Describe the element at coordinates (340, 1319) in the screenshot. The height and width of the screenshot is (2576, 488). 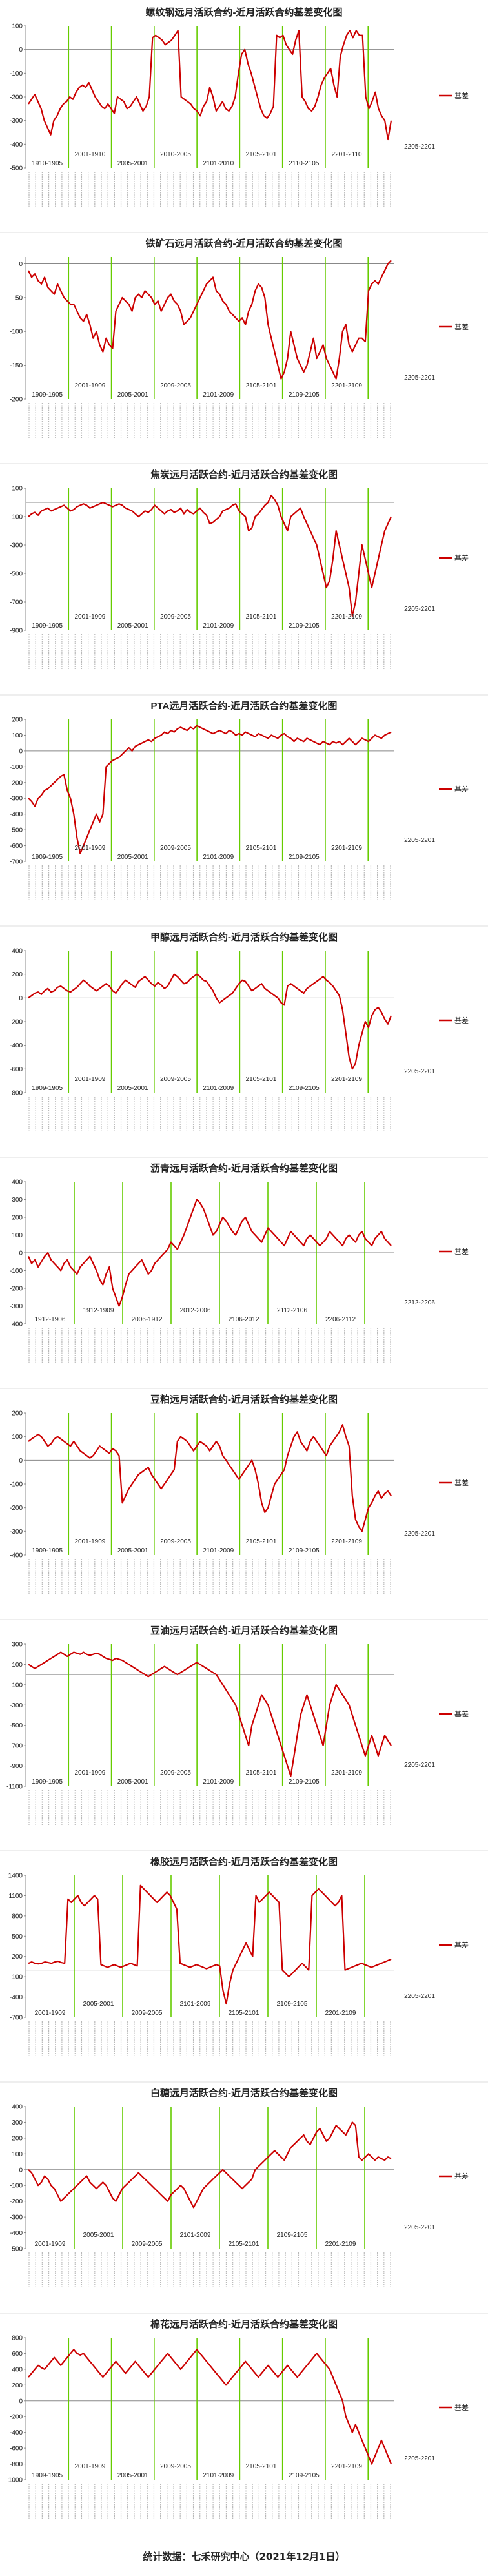
I see `period-label: 2206-2112` at that location.